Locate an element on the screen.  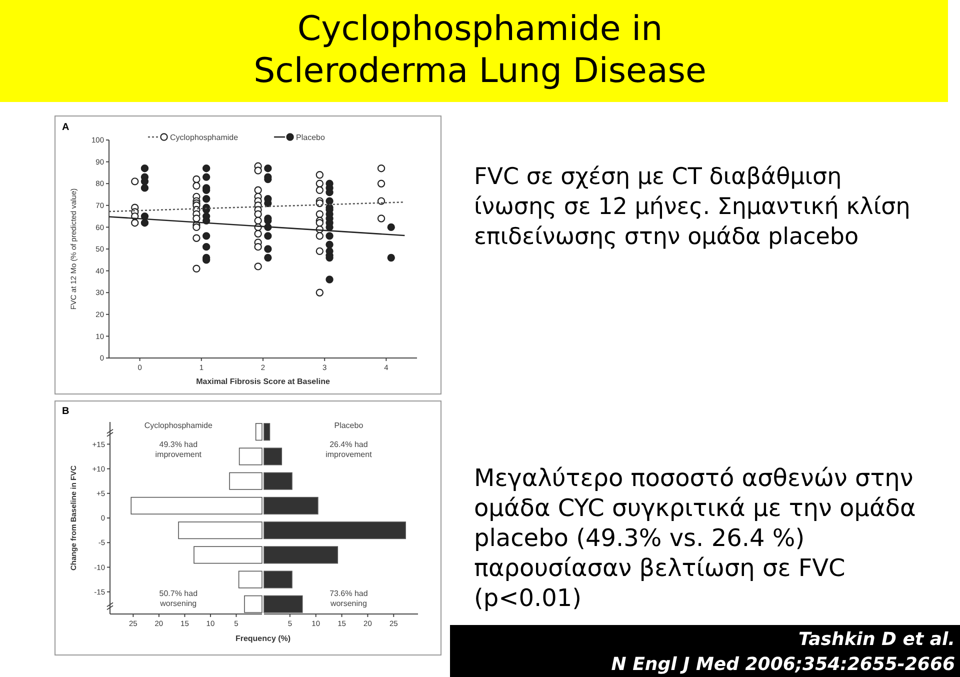
text: Μεγαλύτερο ποσοστό ασθενών στην ομάδα CYC συγκριτικά με την ομάδα placebo (49.3% vs. 26.4 %) παρουσίασαν βελτίωση σε FVC (p<0.01) is located at coordinates (695, 538).